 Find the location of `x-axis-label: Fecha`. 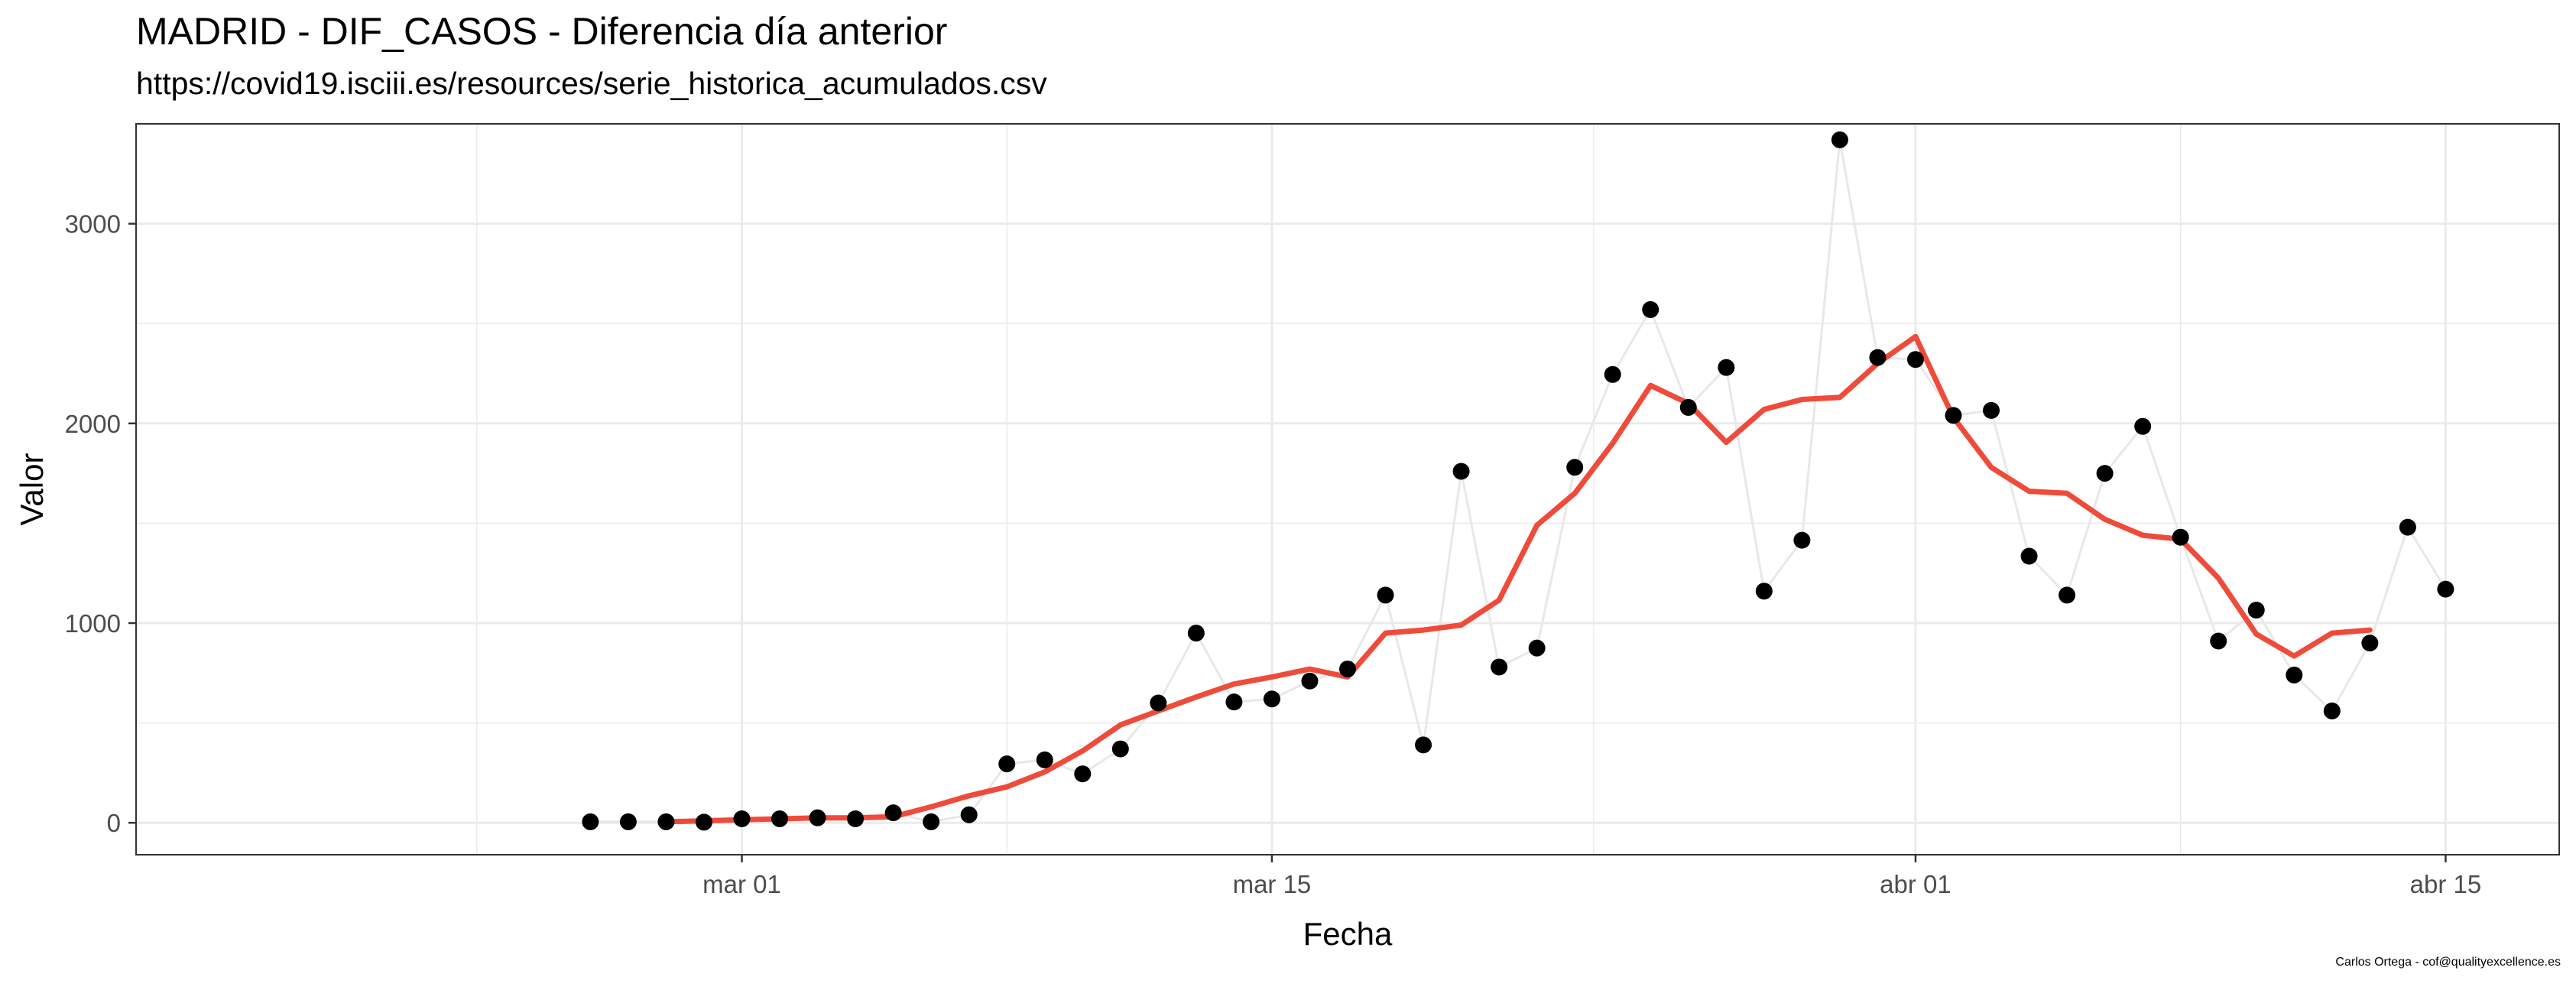

x-axis-label: Fecha is located at coordinates (1348, 934).